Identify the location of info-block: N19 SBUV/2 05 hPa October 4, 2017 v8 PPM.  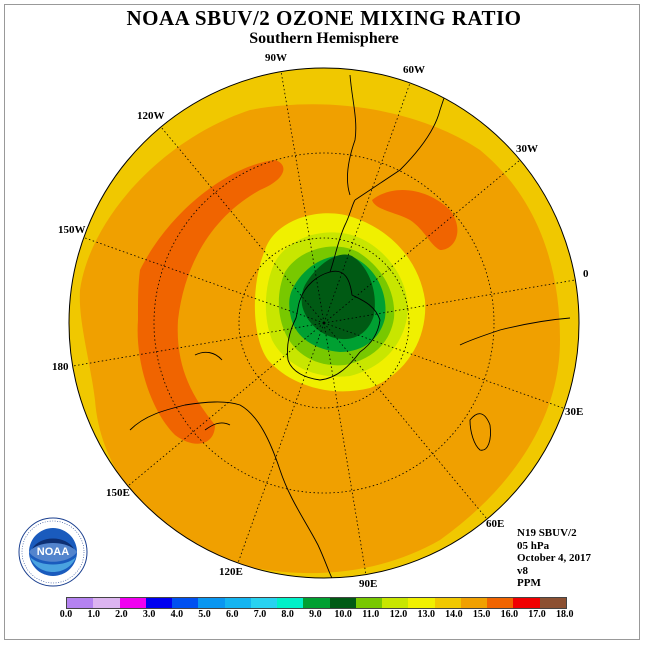
(554, 558).